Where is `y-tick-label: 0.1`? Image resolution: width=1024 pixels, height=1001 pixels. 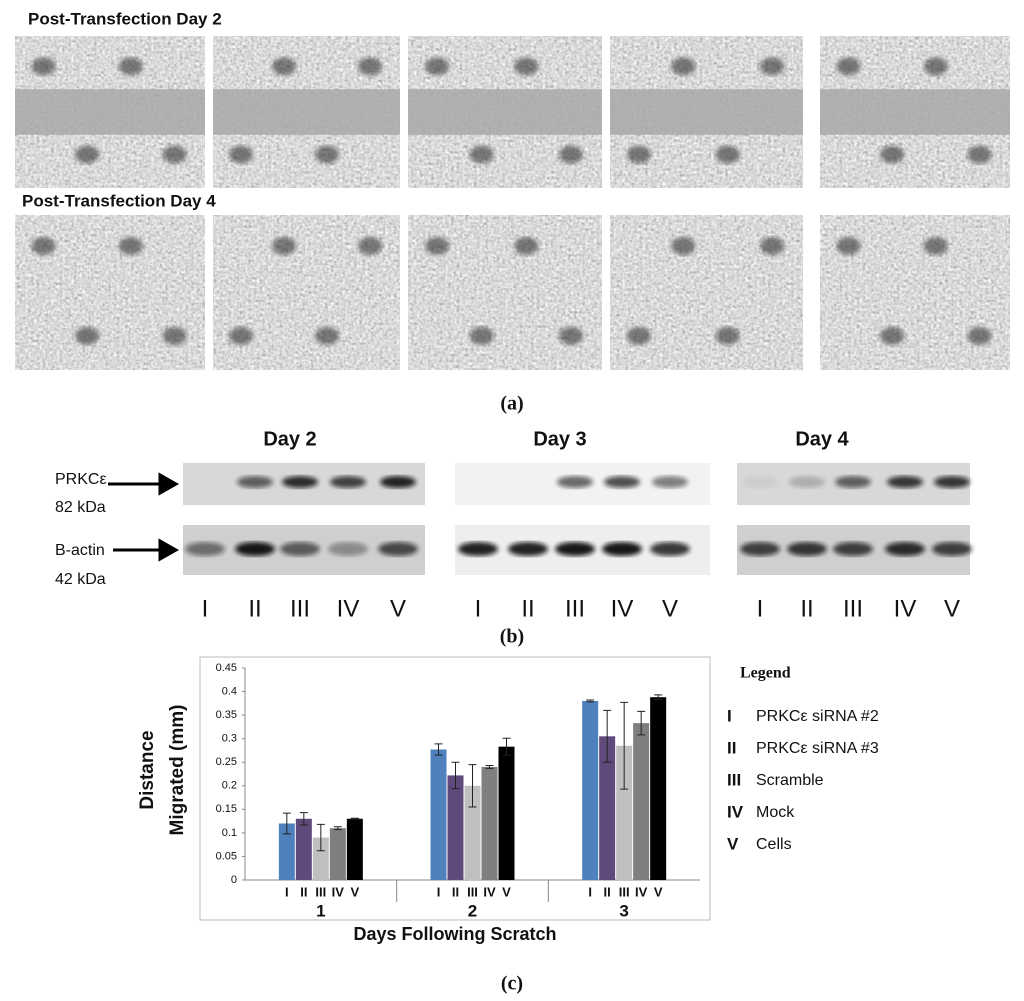
y-tick-label: 0.1 is located at coordinates (229, 833).